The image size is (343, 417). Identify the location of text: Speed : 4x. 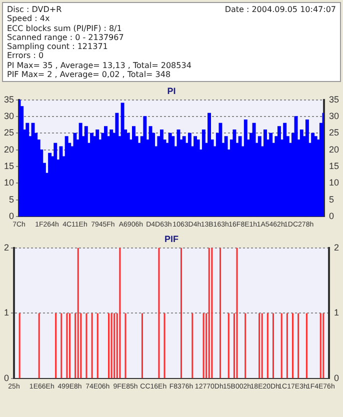
(29, 19).